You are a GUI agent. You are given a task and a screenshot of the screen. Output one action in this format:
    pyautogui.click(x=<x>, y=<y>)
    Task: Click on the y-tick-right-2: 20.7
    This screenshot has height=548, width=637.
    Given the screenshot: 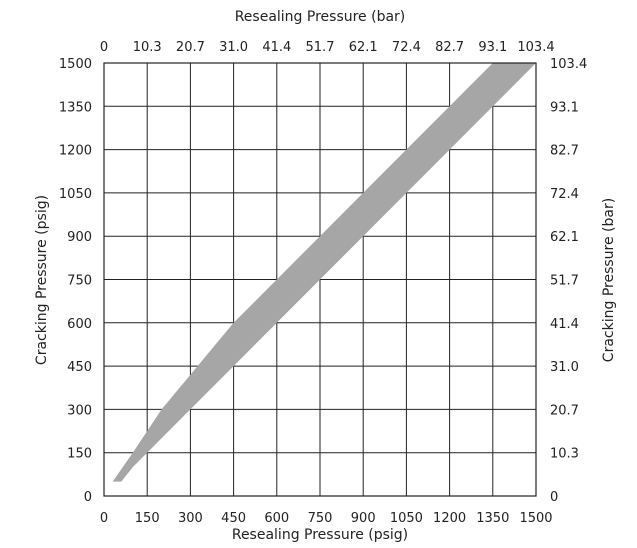 What is the action you would take?
    pyautogui.click(x=564, y=410)
    